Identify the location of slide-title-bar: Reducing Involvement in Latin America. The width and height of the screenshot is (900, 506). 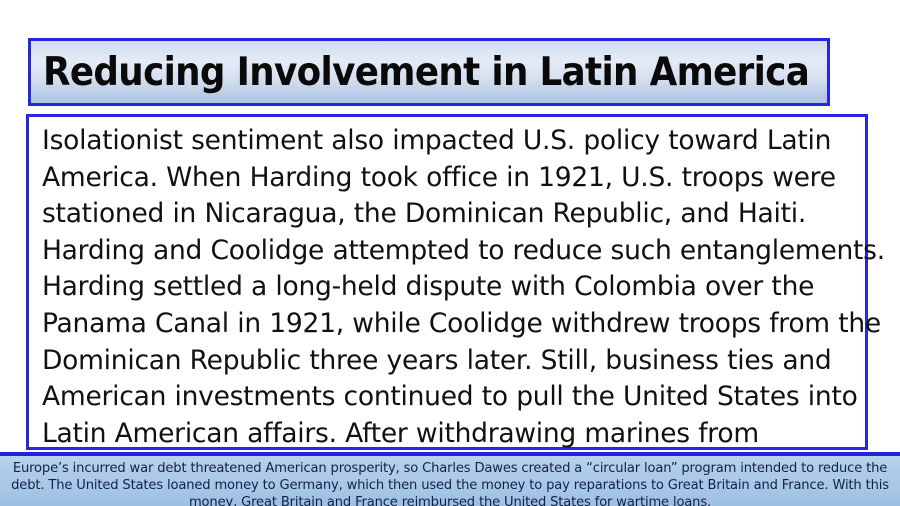
(429, 72).